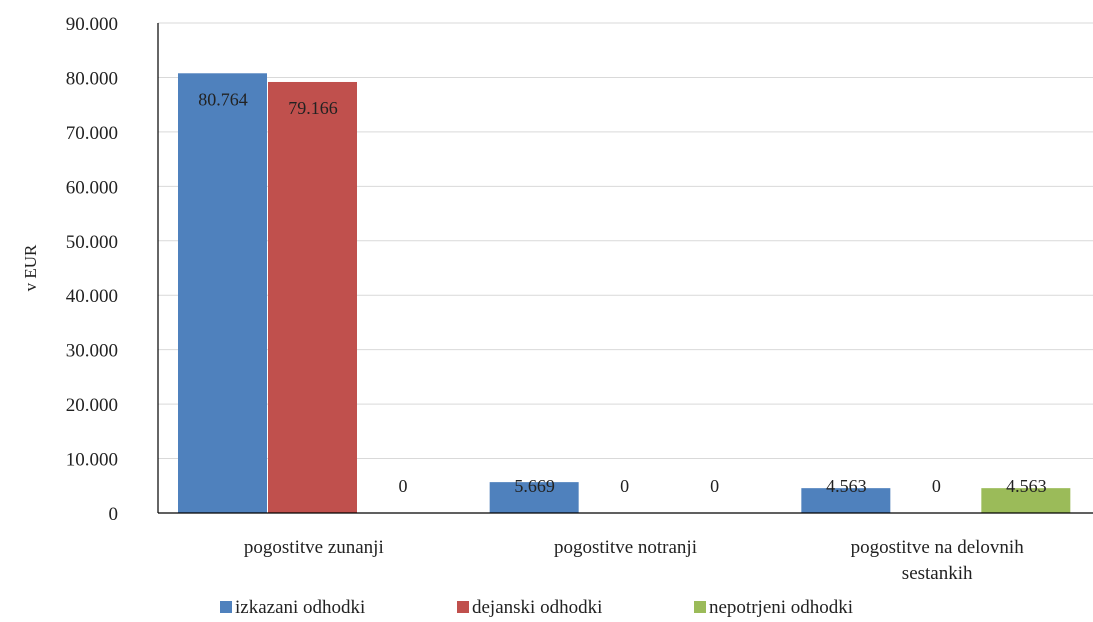  What do you see at coordinates (625, 547) in the screenshot?
I see `category-label: pogostitve notranji` at bounding box center [625, 547].